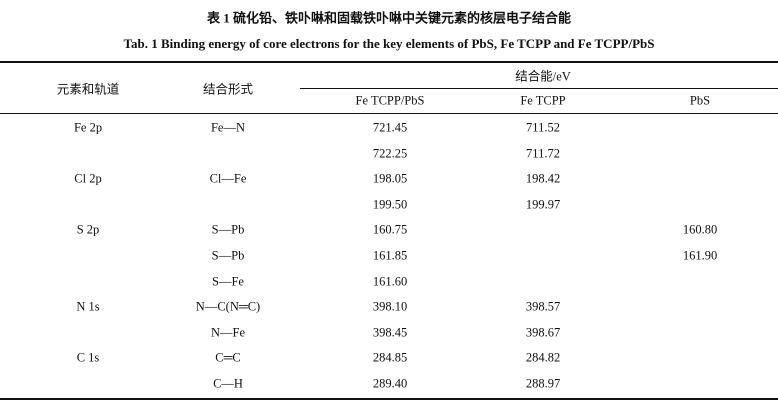 This screenshot has width=778, height=407. Describe the element at coordinates (389, 62) in the screenshot. I see `top-rule` at that location.